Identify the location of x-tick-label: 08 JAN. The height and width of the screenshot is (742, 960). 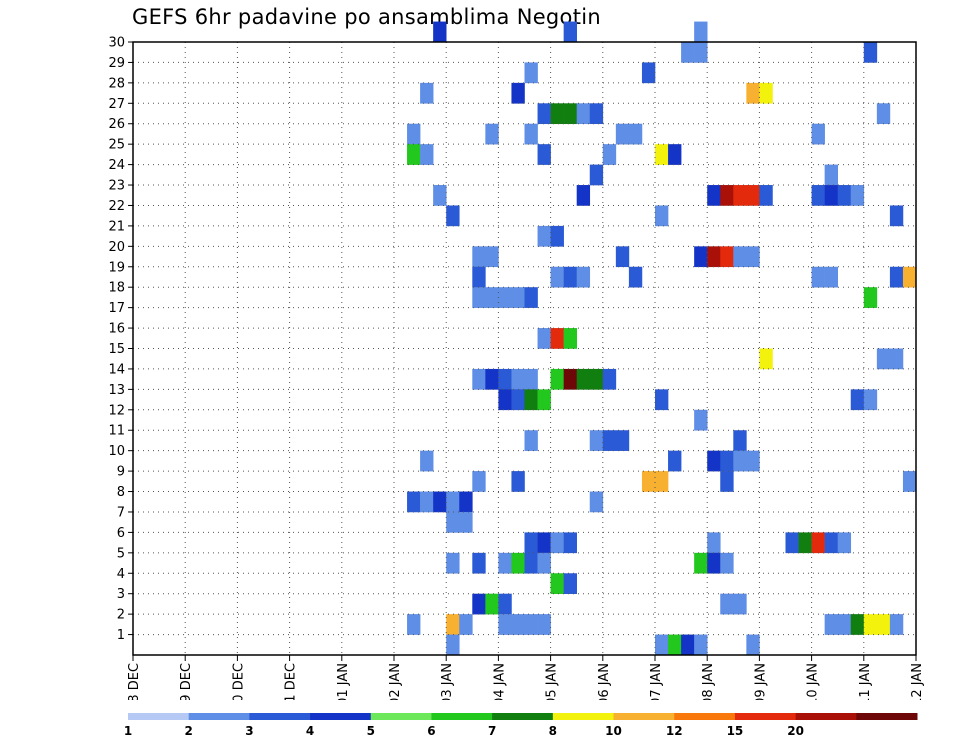
(708, 681).